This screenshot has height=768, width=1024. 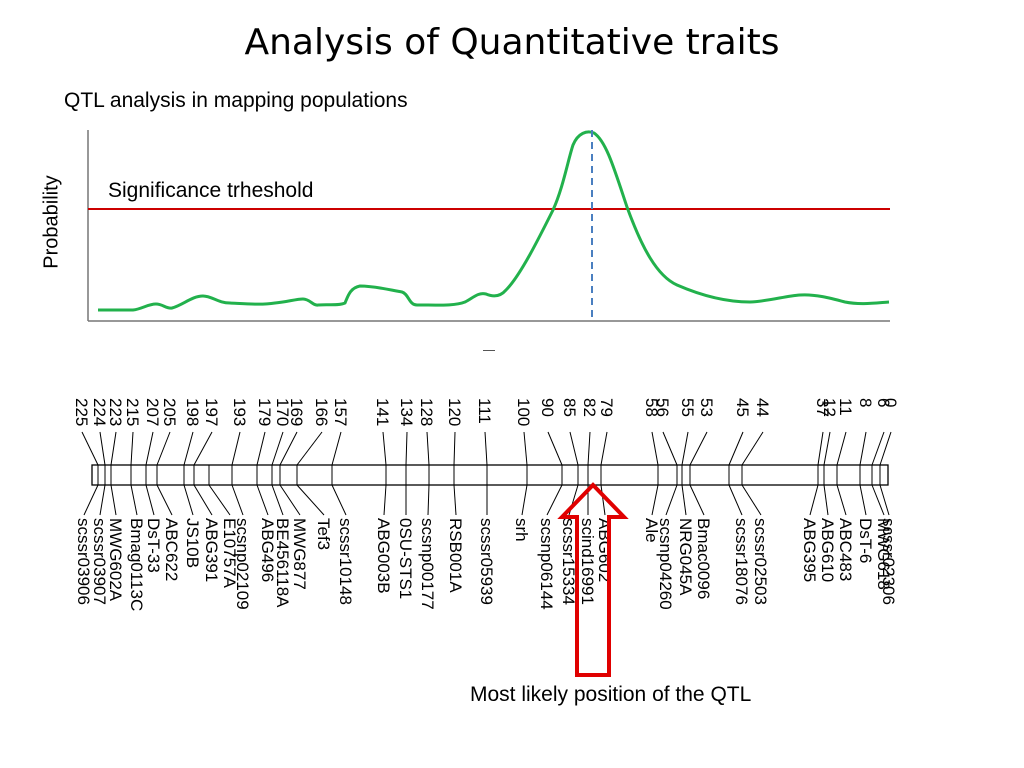 What do you see at coordinates (662, 407) in the screenshot?
I see `marker-position-label: 56` at bounding box center [662, 407].